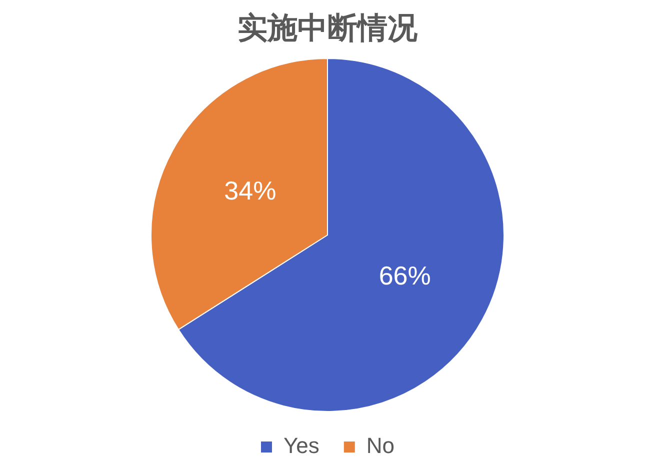 The width and height of the screenshot is (655, 476). I want to click on legend-label: No, so click(380, 445).